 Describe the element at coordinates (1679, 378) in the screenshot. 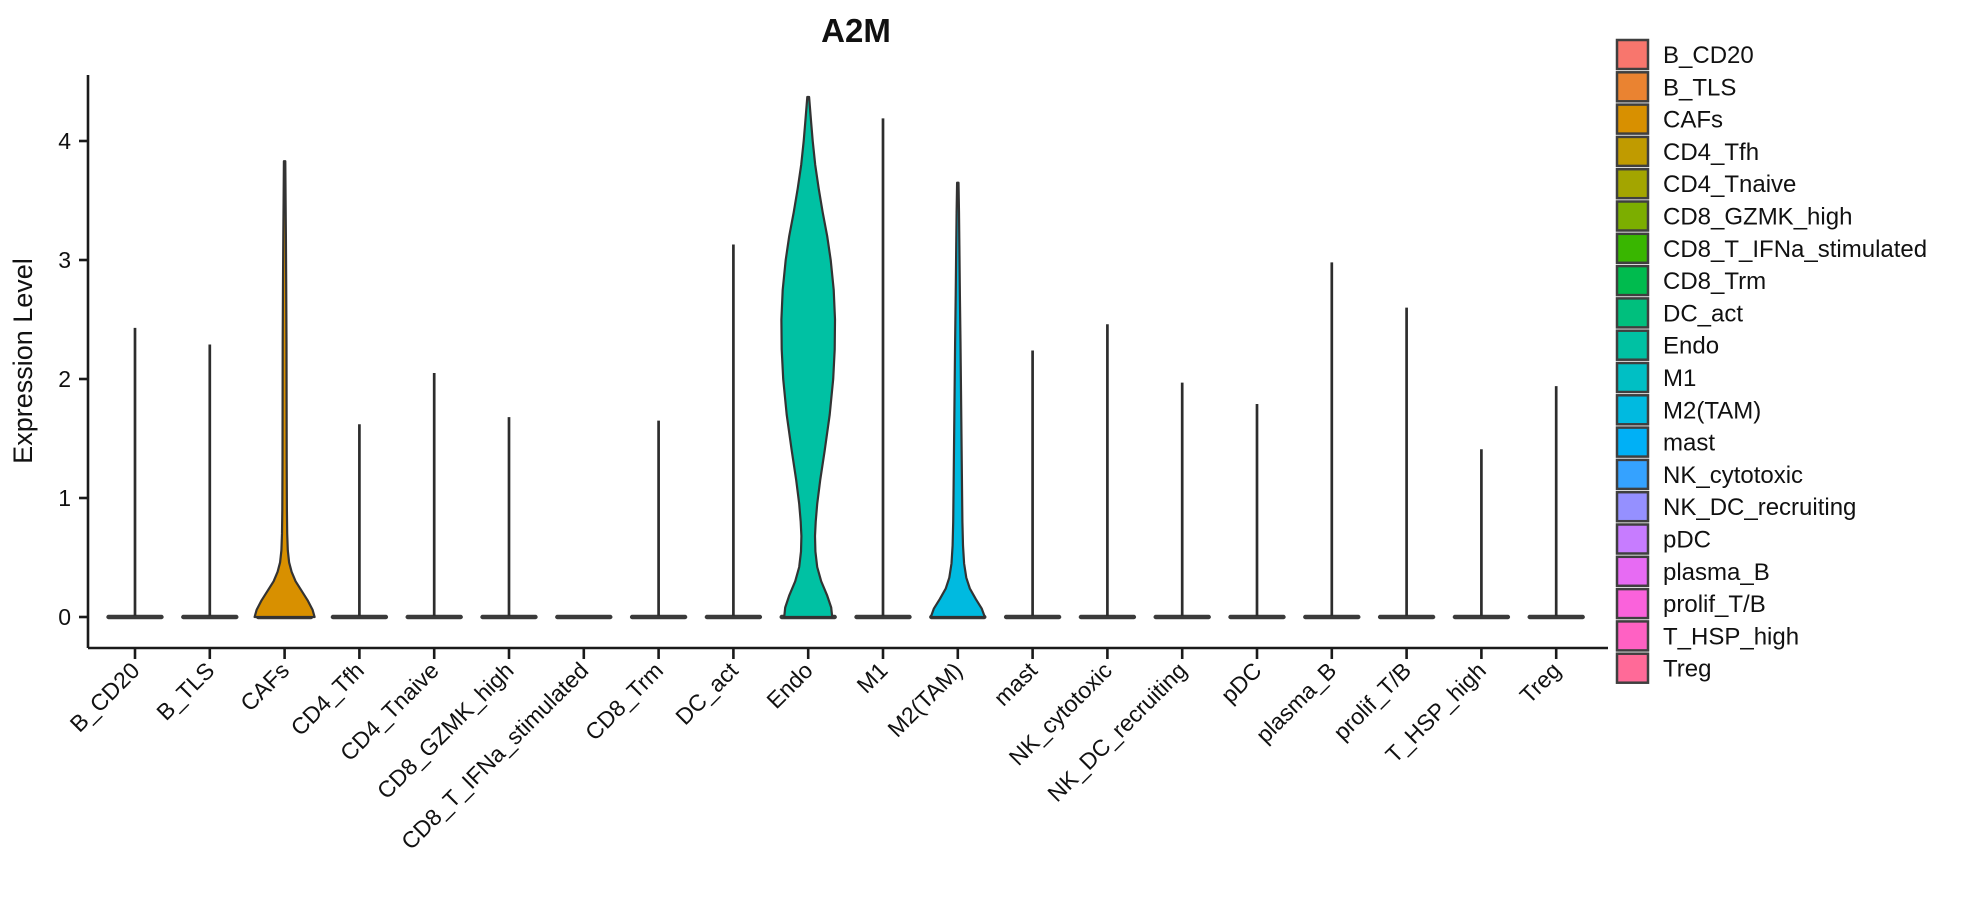

I see `legend-label: M1` at that location.